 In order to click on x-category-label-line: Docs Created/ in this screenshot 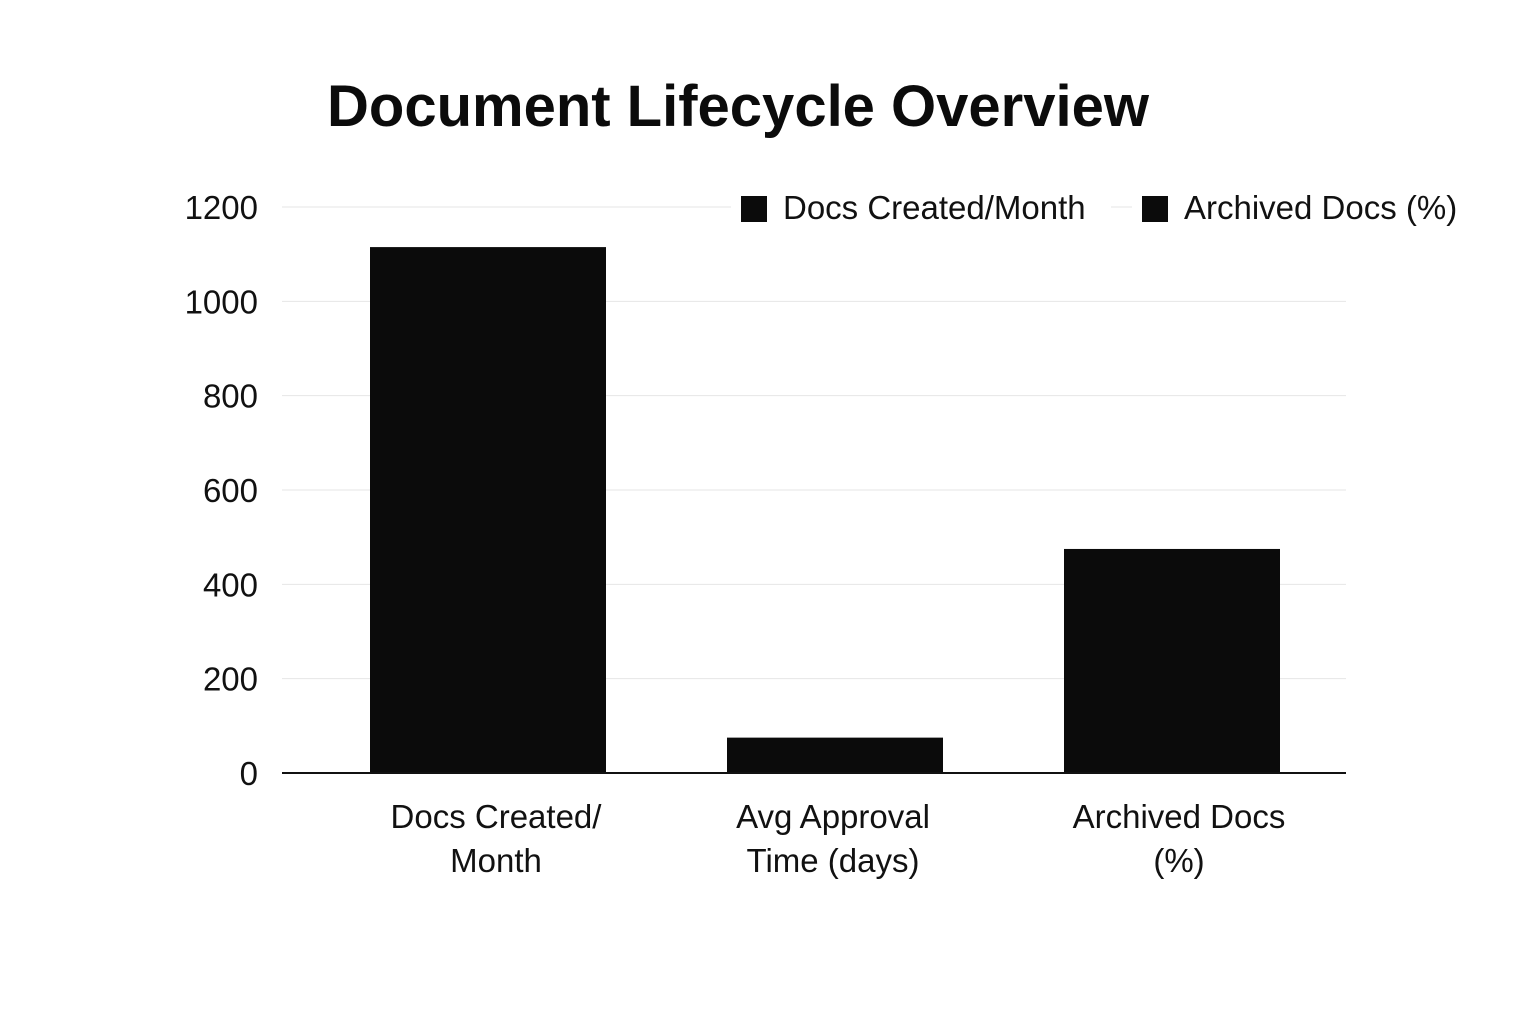, I will do `click(497, 816)`.